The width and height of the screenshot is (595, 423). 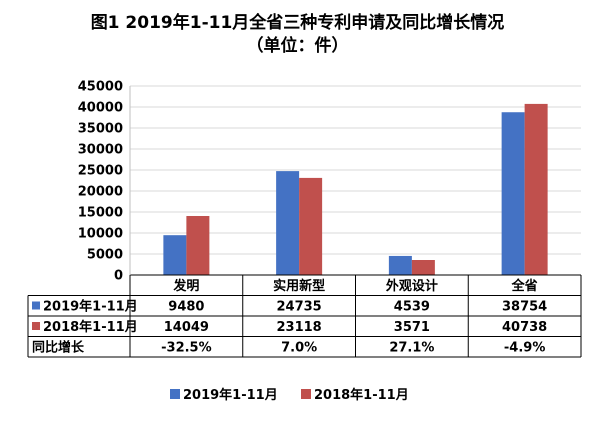 I want to click on y-tick-label: 10000, so click(x=100, y=234).